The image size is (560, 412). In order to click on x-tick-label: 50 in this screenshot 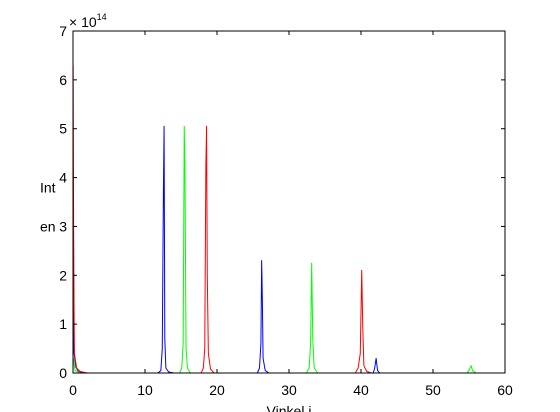, I will do `click(433, 390)`.